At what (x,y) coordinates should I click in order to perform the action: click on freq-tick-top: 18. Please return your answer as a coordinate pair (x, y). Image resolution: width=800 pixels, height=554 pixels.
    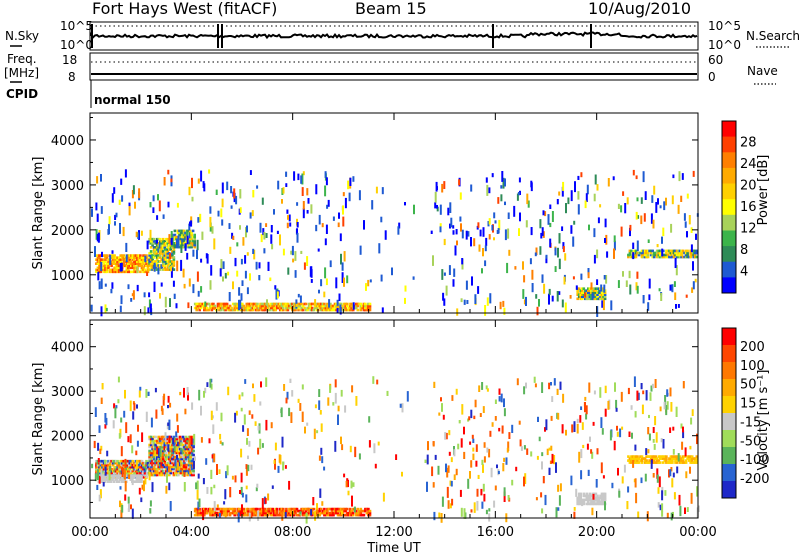
    Looking at the image, I should click on (69, 60).